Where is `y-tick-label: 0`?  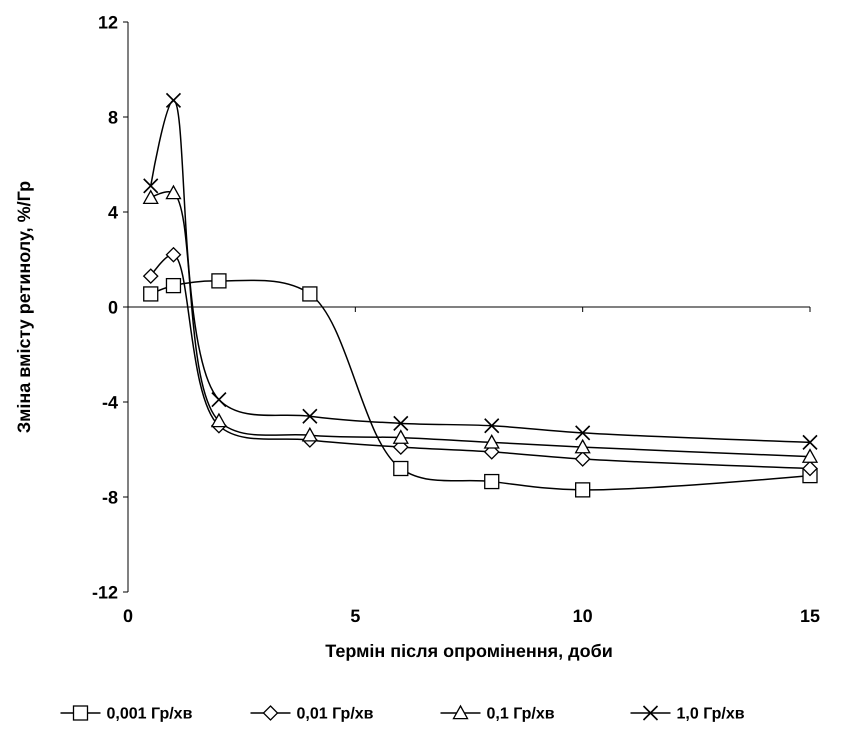
y-tick-label: 0 is located at coordinates (113, 307).